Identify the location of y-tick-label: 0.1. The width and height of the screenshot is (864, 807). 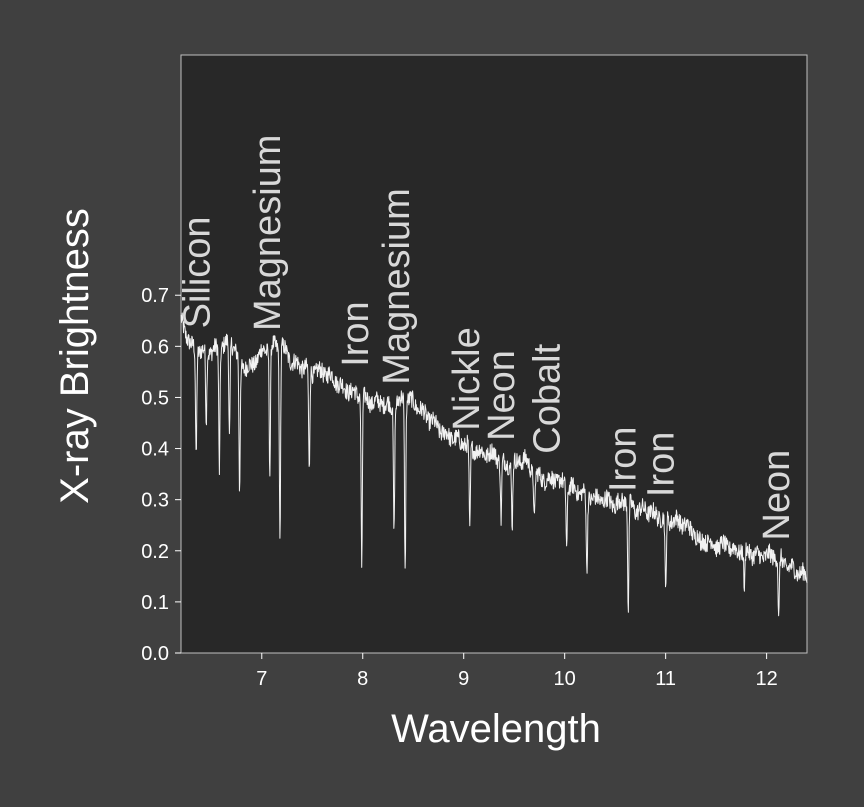
(155, 603).